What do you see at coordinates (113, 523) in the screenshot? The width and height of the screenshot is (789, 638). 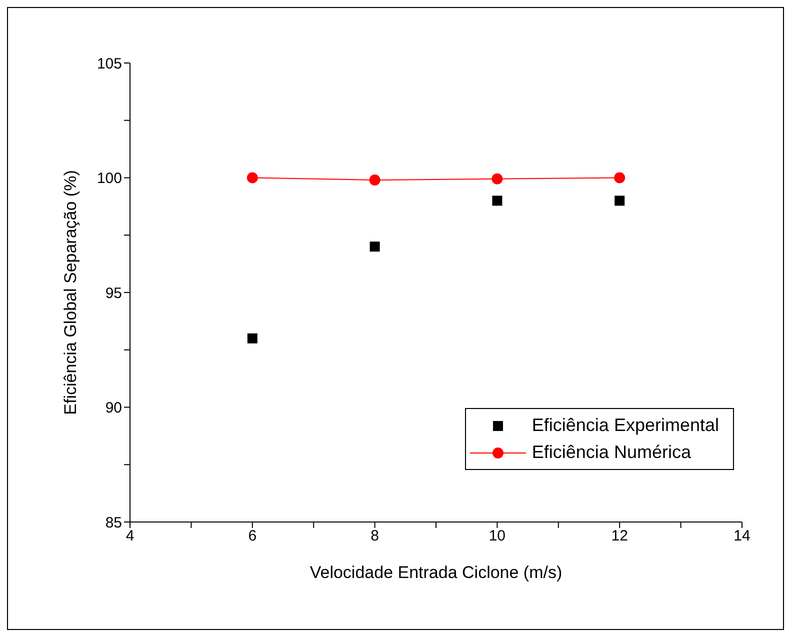 I see `y-tick-label: 85` at bounding box center [113, 523].